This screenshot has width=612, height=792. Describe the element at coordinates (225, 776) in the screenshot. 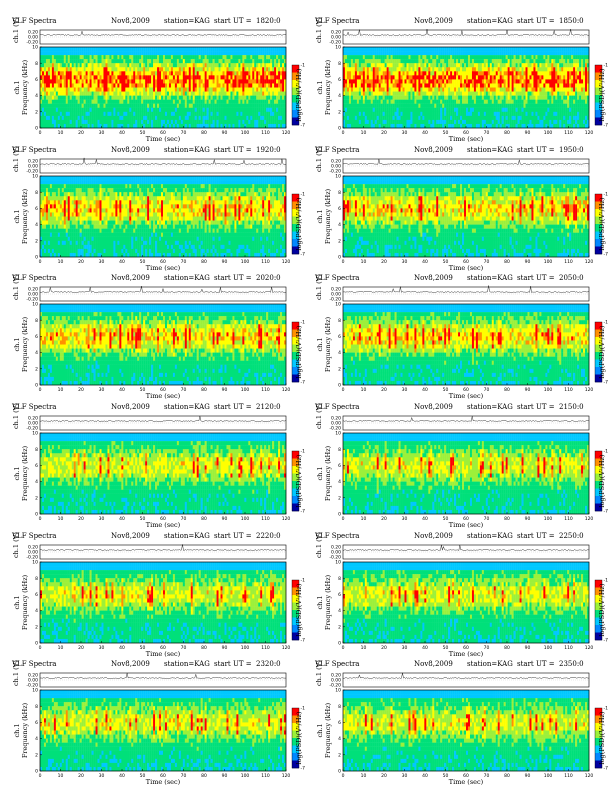

I see `x-tick-label: 90` at that location.